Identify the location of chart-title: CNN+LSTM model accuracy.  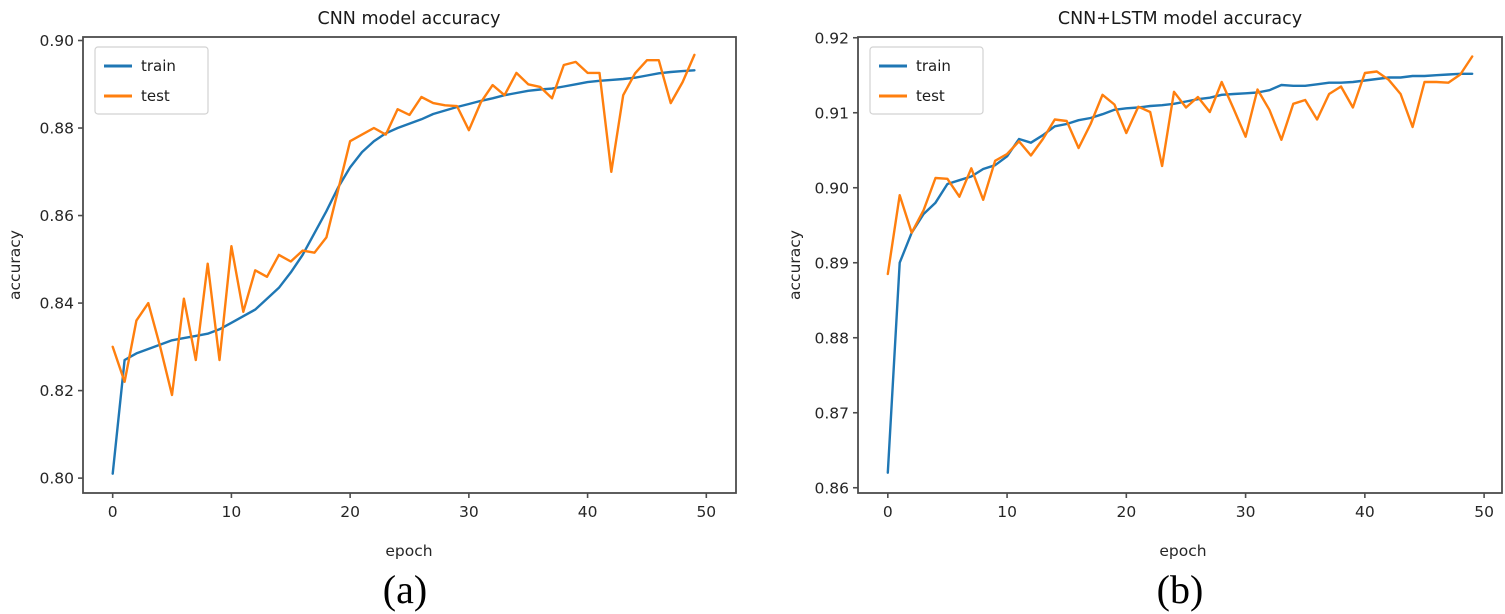
(1180, 19).